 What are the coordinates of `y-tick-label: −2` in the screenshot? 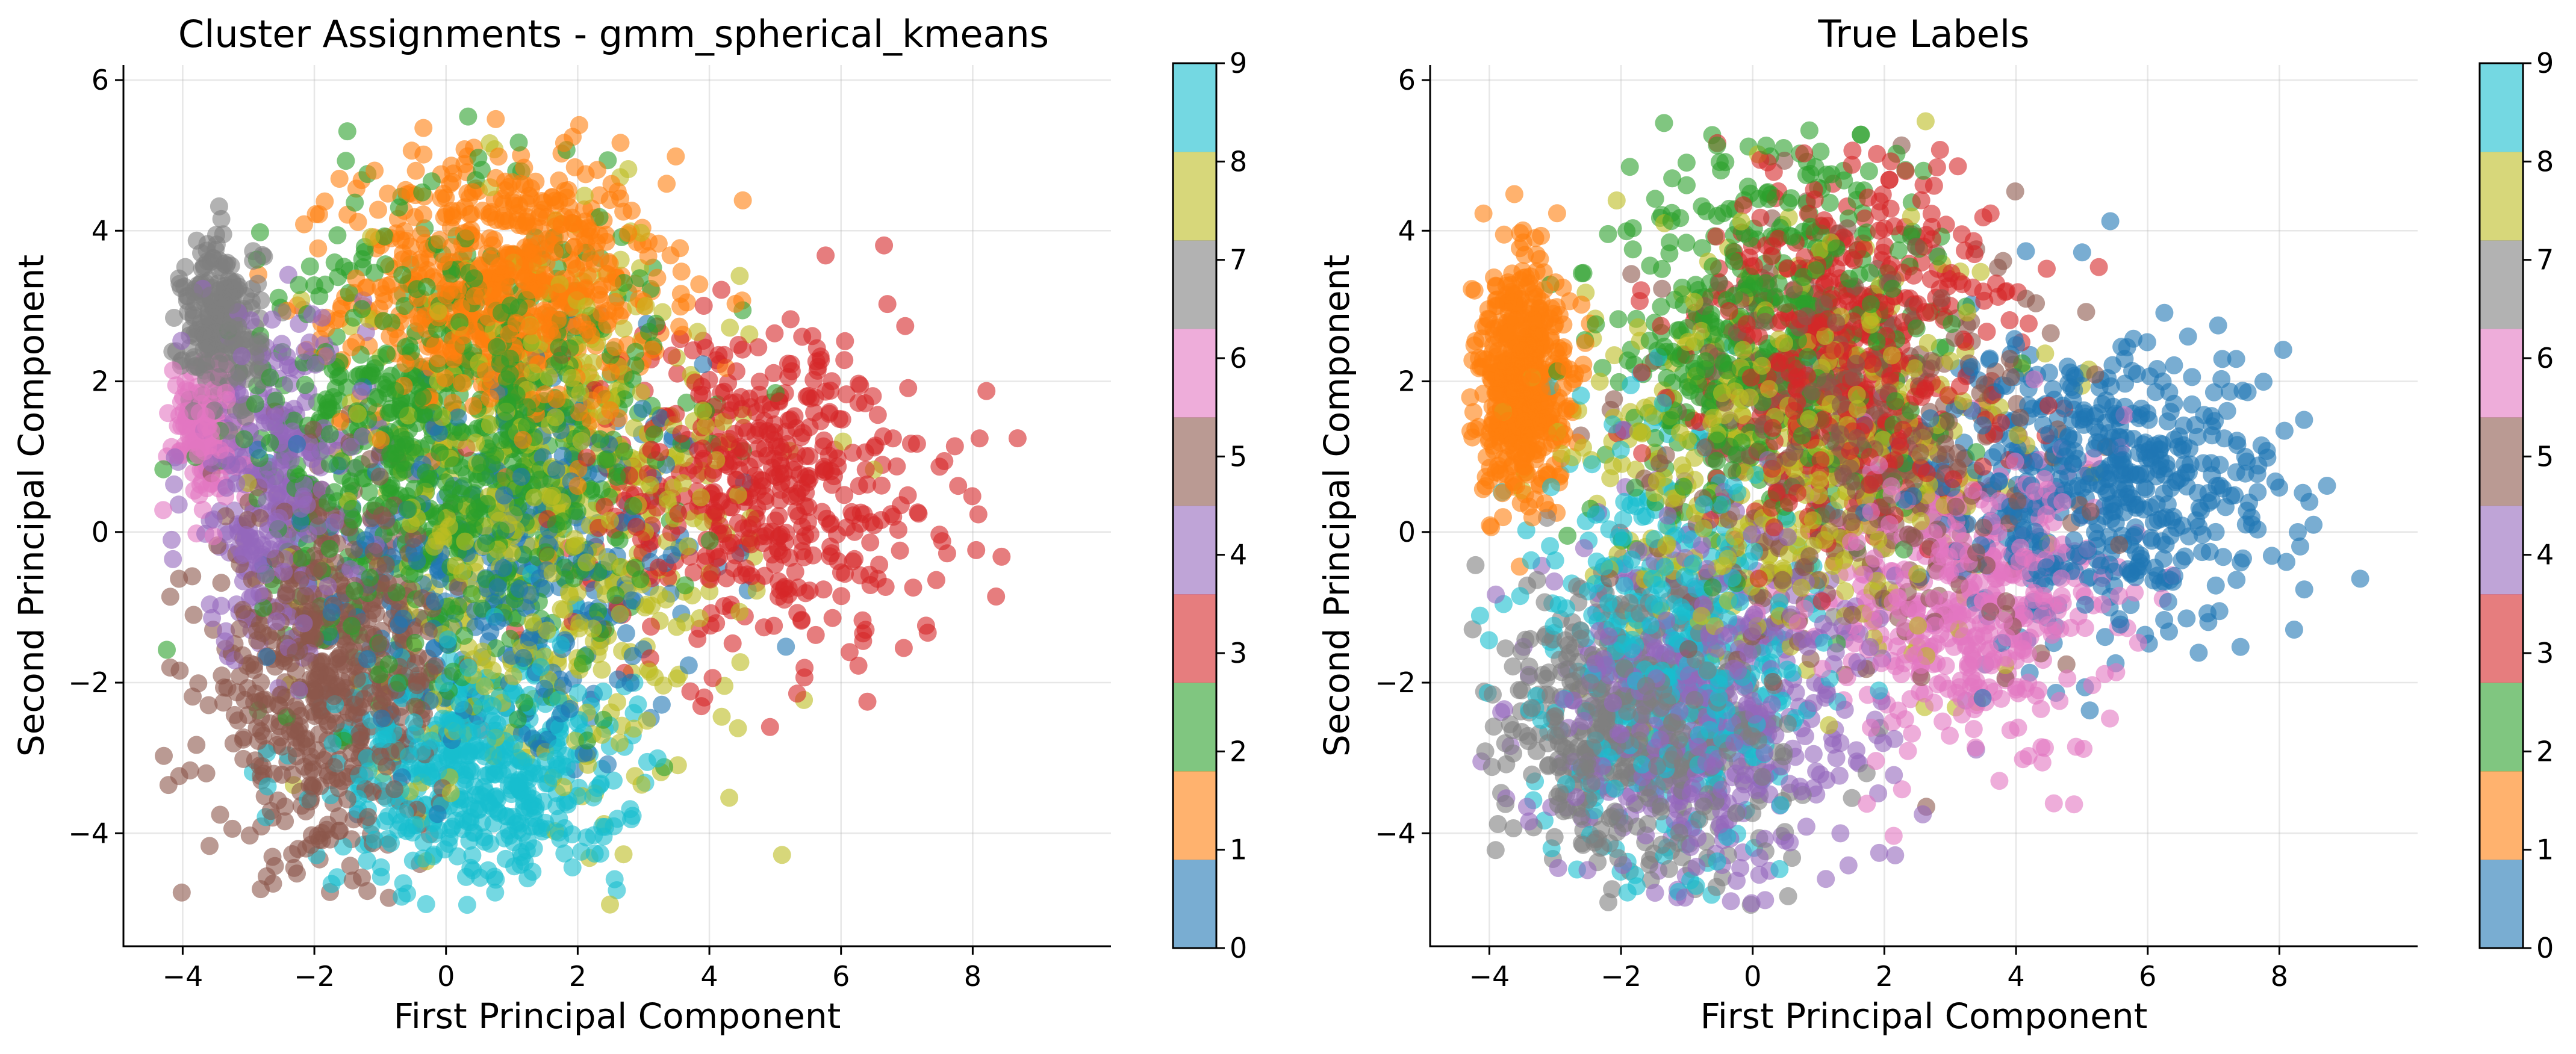 It's located at (89, 682).